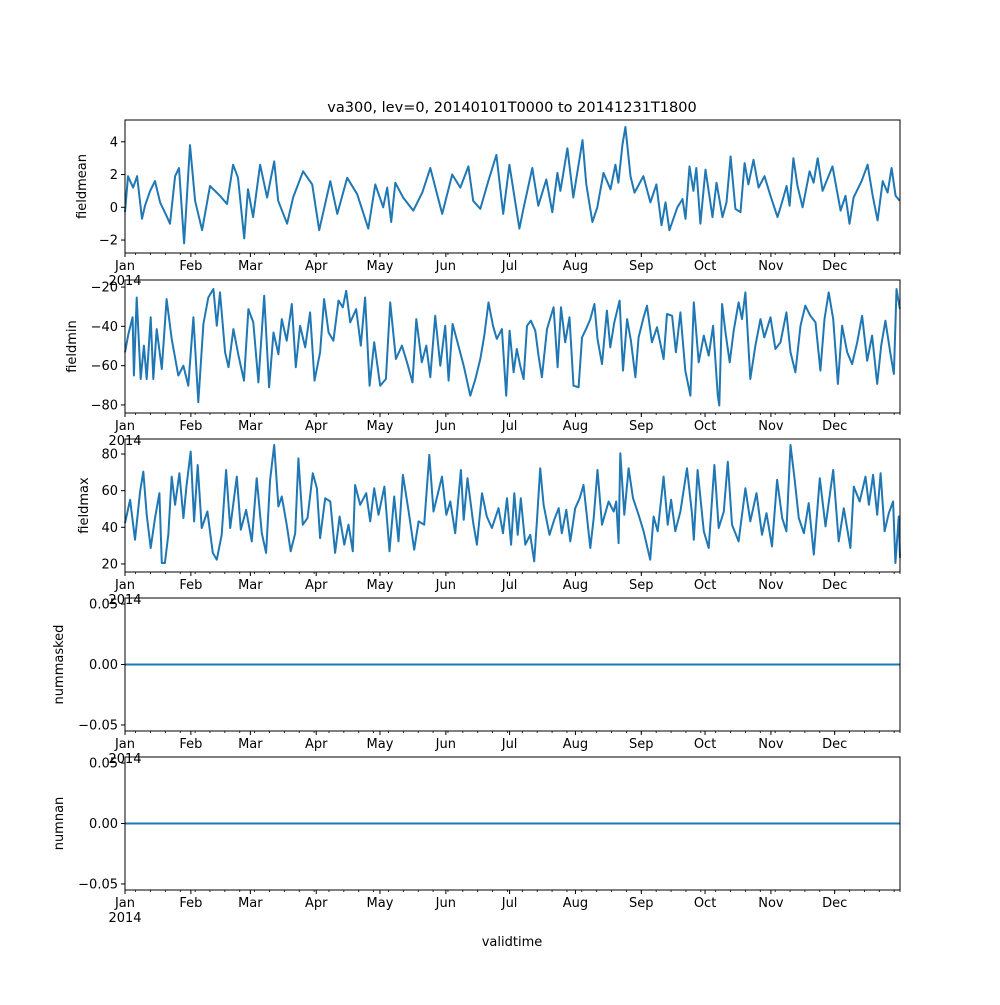 The height and width of the screenshot is (1005, 1000). I want to click on y-tick-label-fieldmin: −20, so click(104, 288).